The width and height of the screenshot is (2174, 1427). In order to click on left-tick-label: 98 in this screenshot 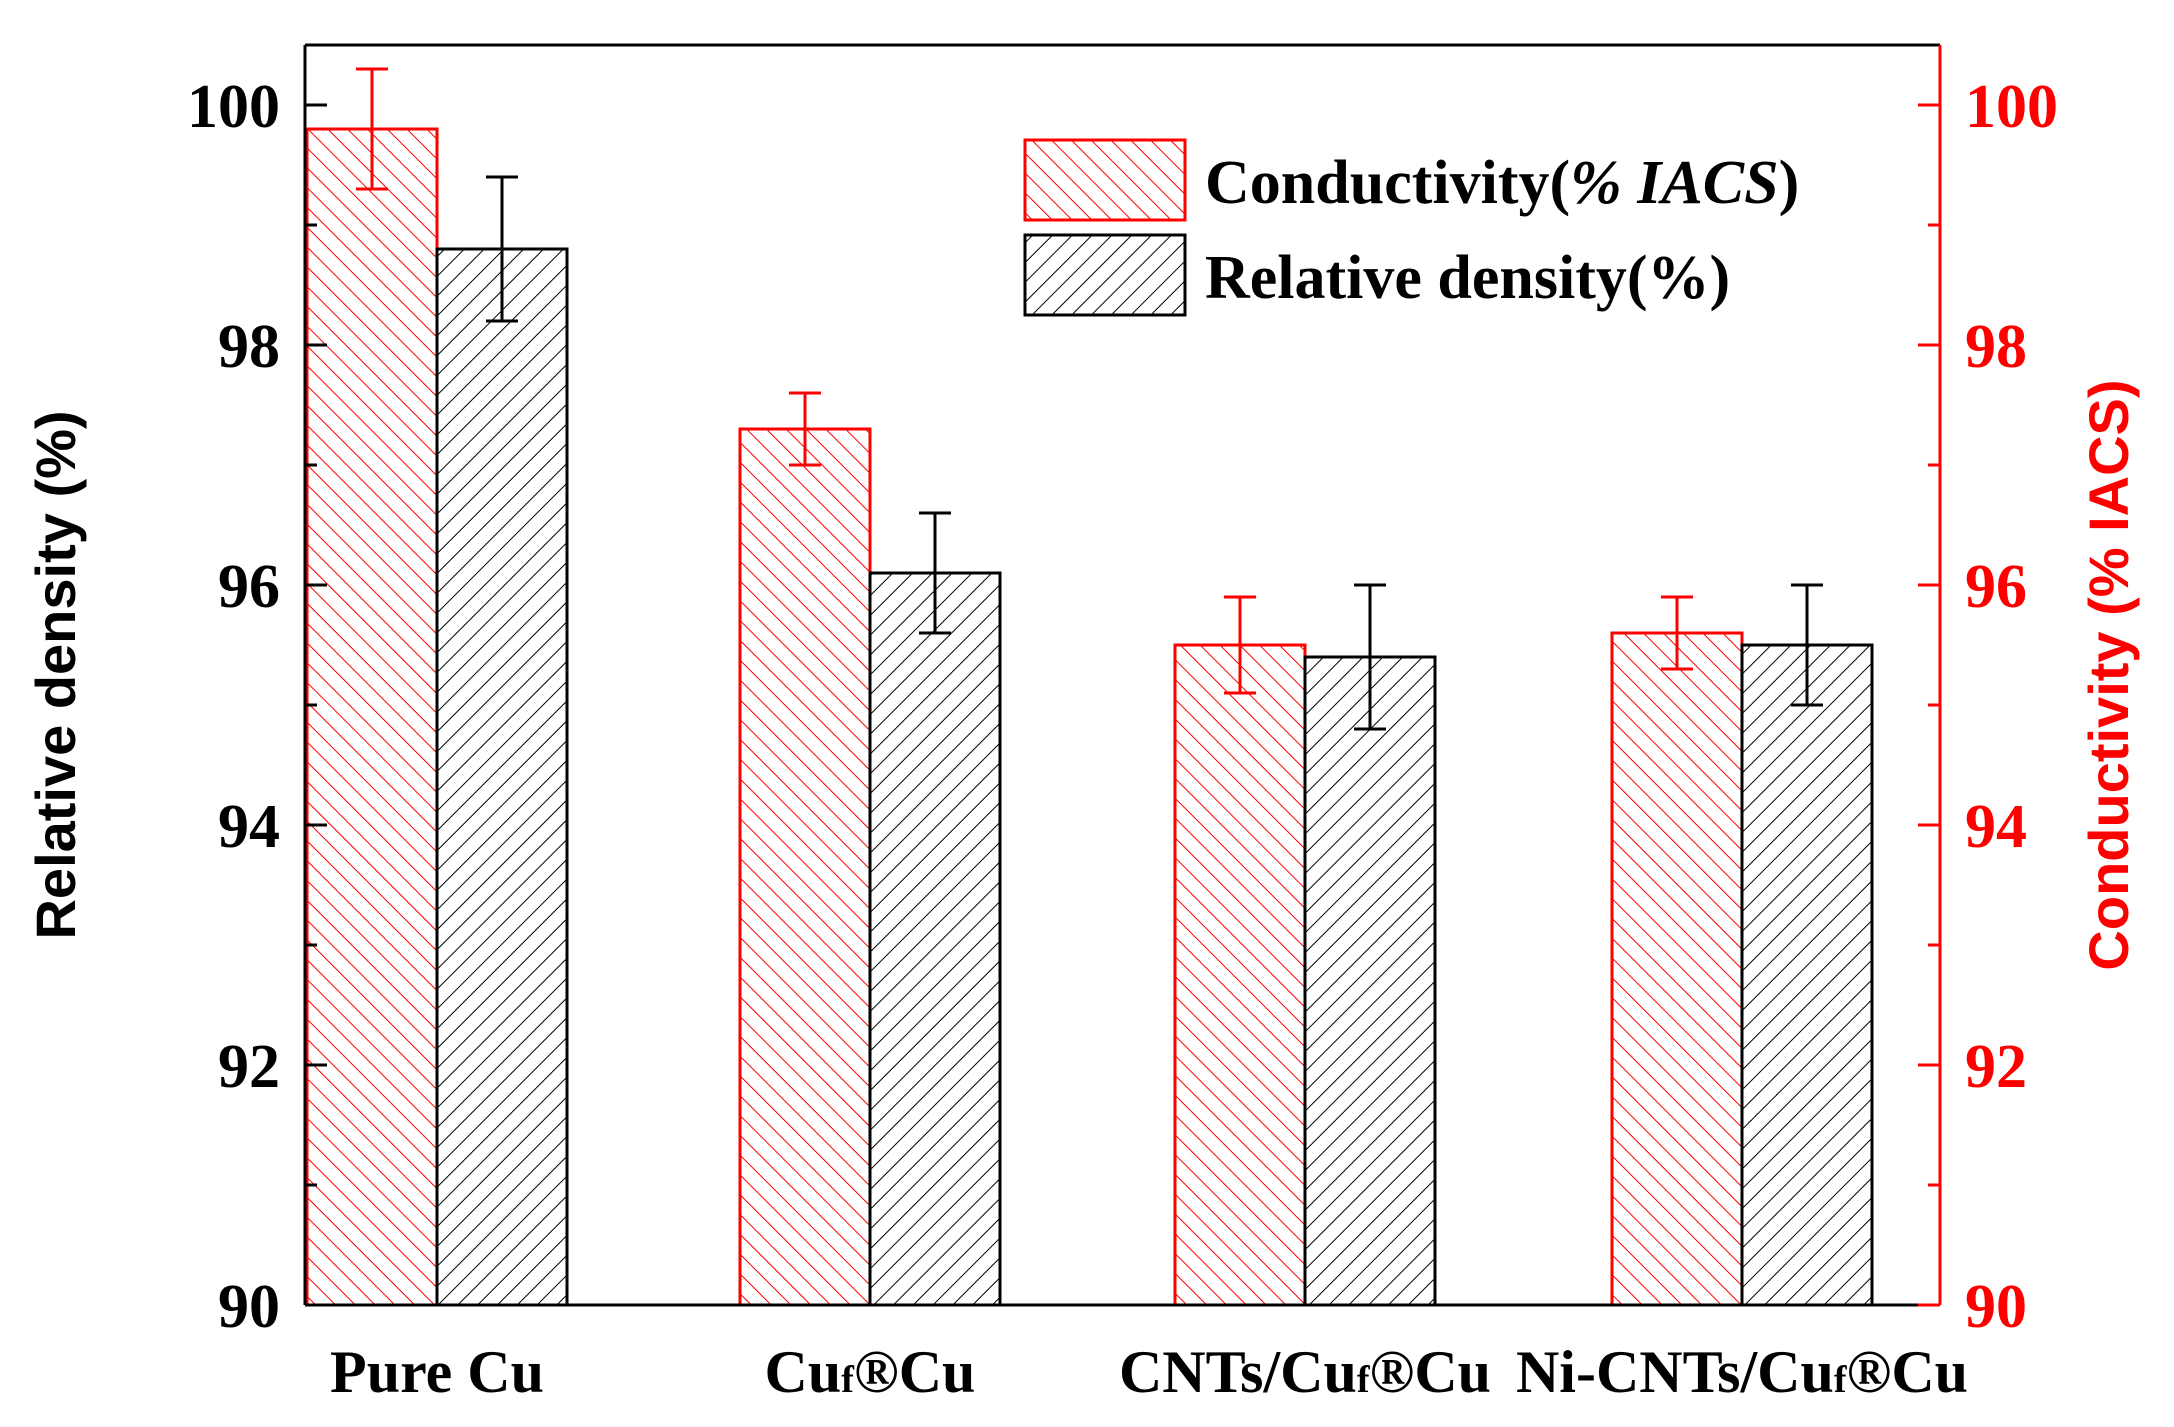, I will do `click(249, 347)`.